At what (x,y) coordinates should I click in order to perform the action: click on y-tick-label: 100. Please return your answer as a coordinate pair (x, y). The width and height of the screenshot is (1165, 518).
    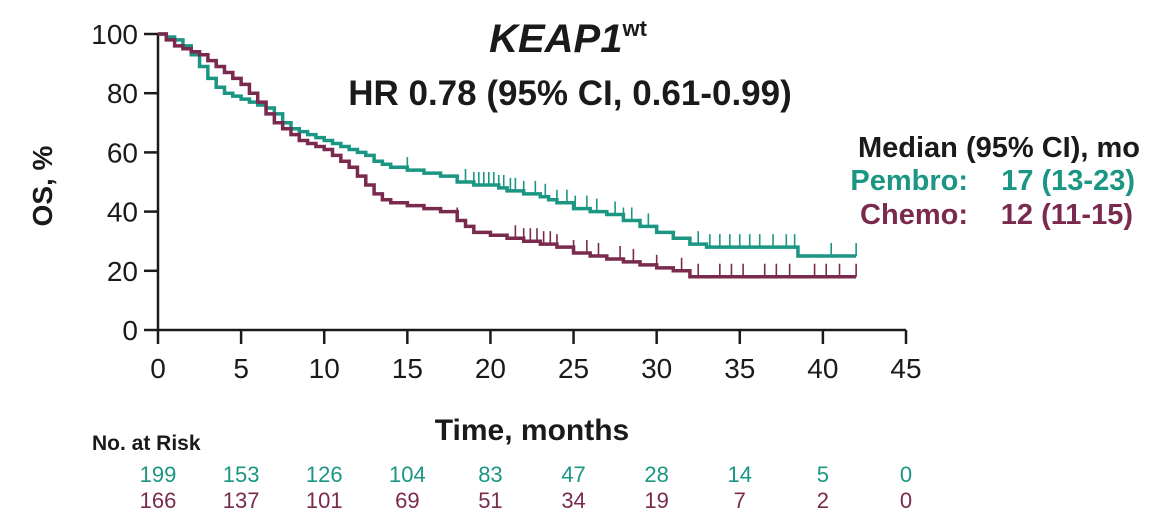
    Looking at the image, I should click on (114, 34).